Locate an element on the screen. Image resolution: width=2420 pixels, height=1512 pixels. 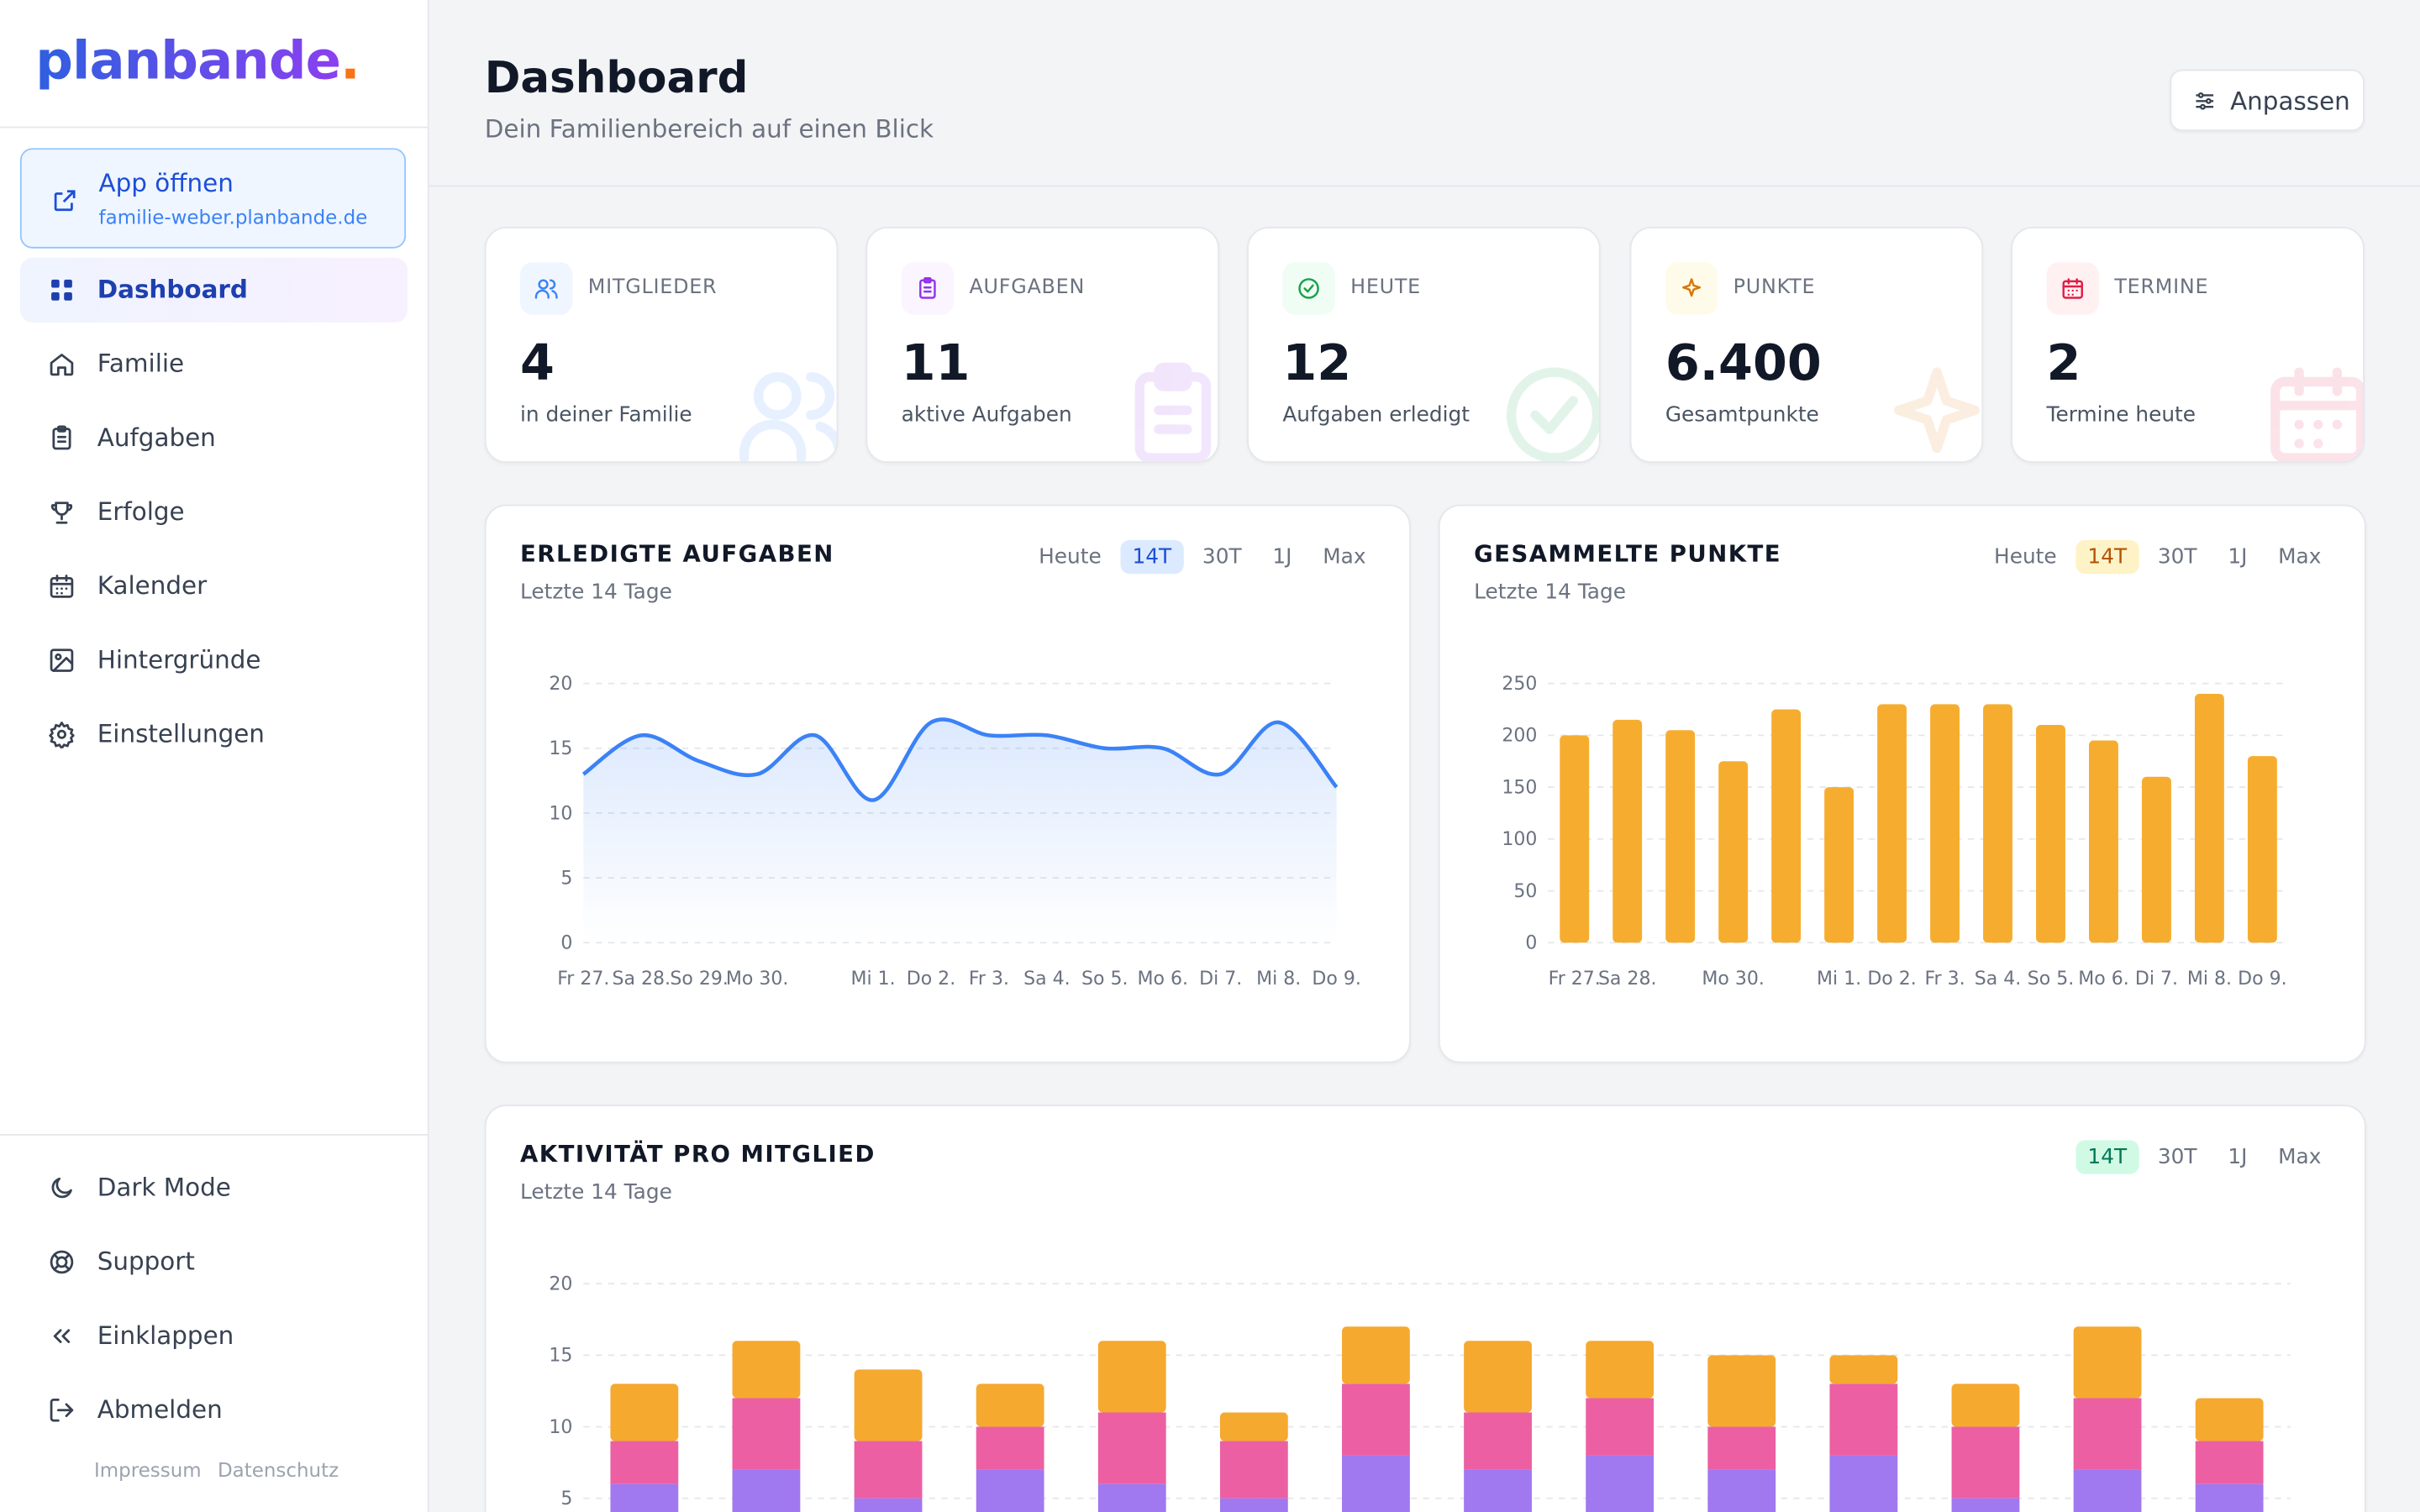
stat-value: 12 is located at coordinates (1317, 362).